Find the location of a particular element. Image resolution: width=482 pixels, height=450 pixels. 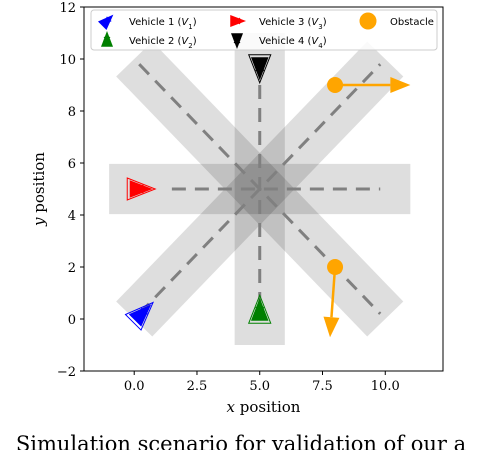

legend-box is located at coordinates (264, 30).